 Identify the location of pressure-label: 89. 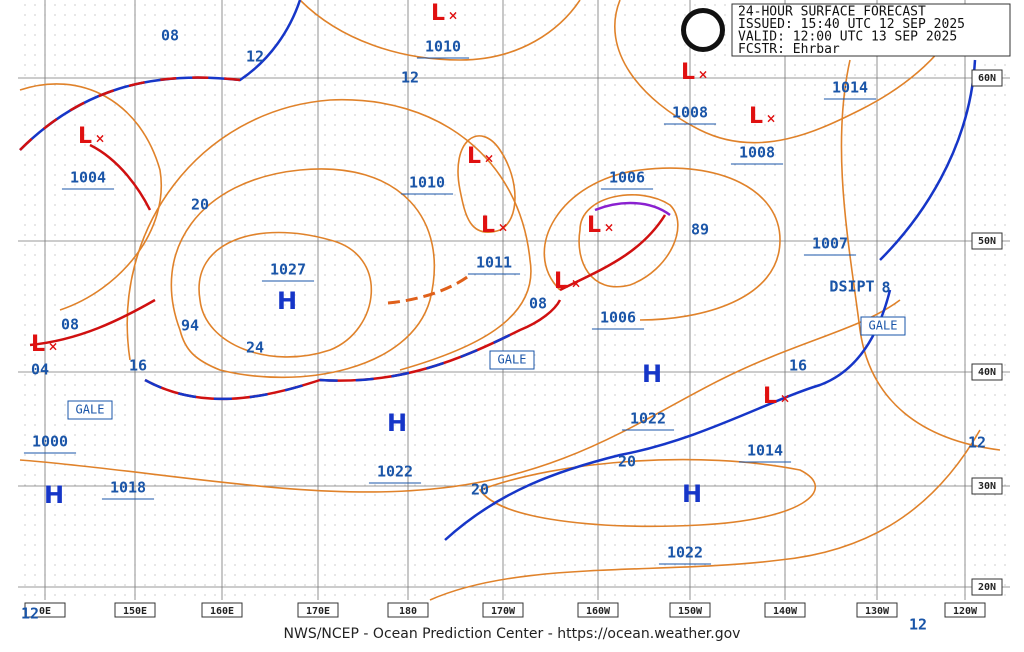
(700, 230).